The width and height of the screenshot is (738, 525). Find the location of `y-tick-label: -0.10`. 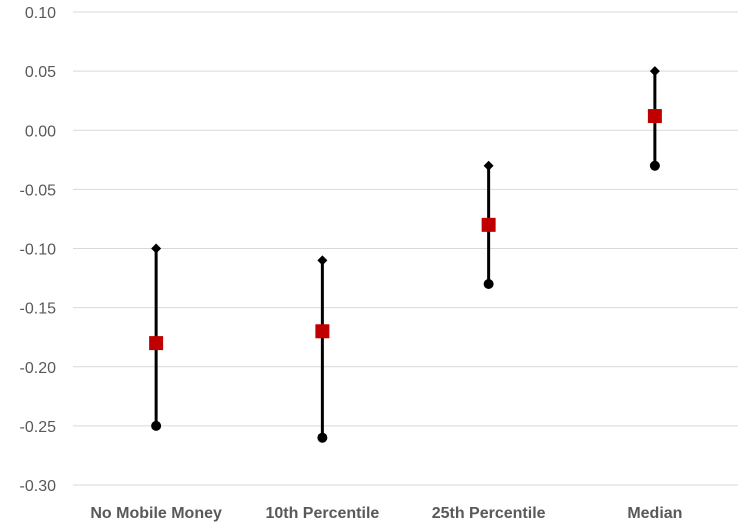

y-tick-label: -0.10 is located at coordinates (38, 250).